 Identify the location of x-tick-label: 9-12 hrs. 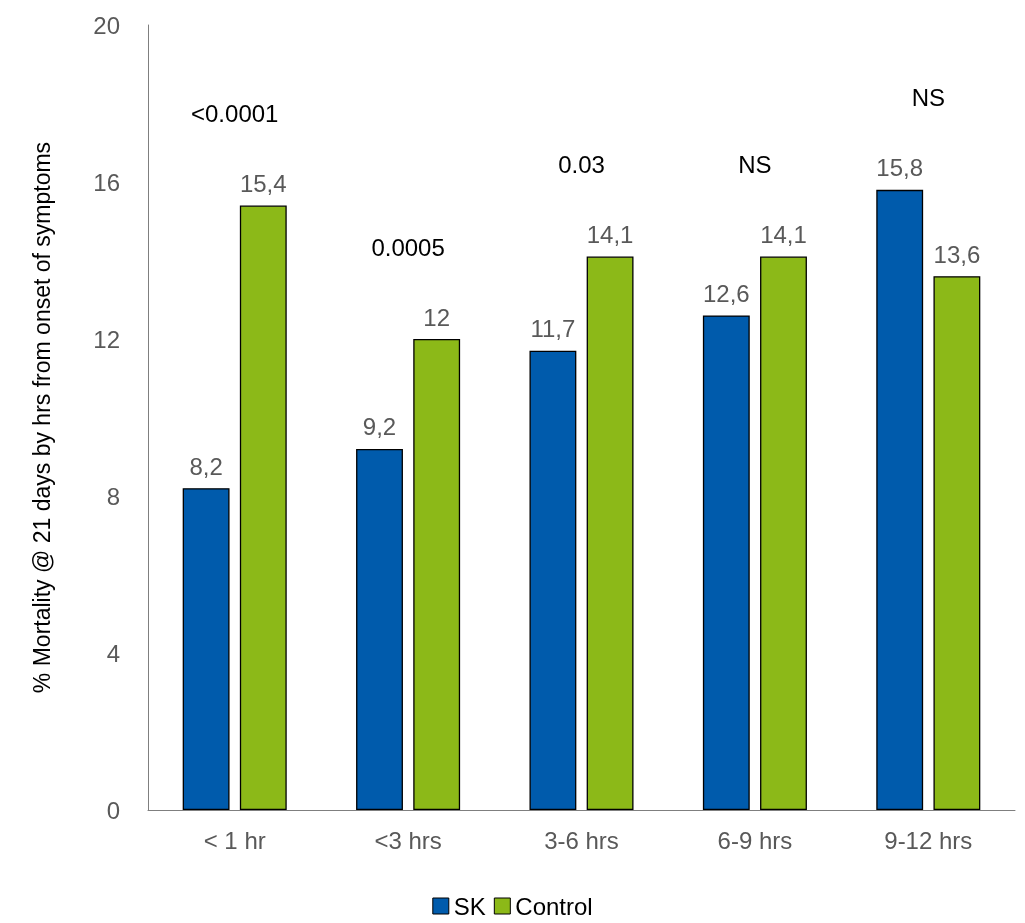
(928, 840).